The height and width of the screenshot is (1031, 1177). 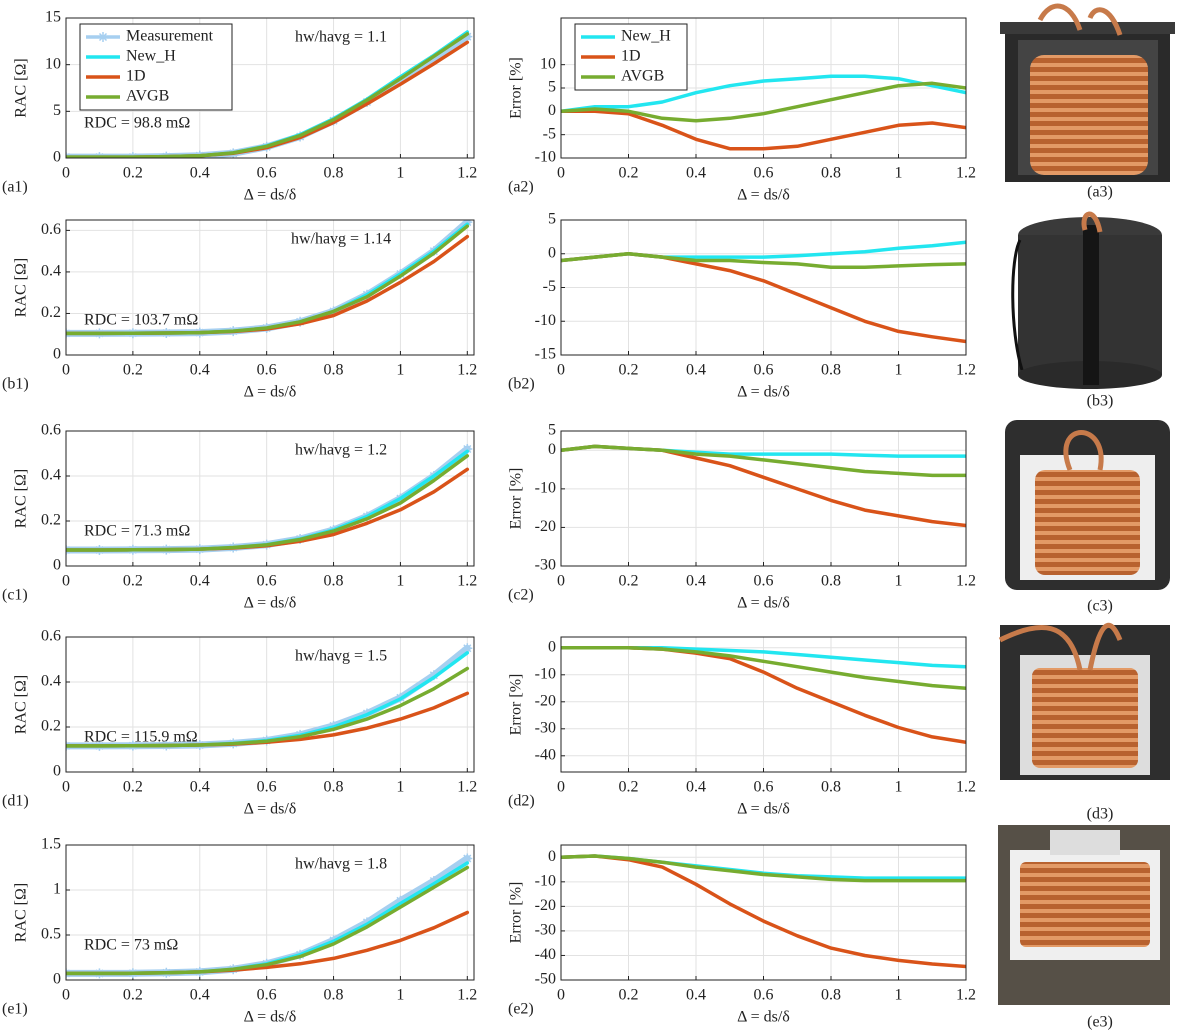 What do you see at coordinates (1100, 401) in the screenshot?
I see `photo-label: (b3)` at bounding box center [1100, 401].